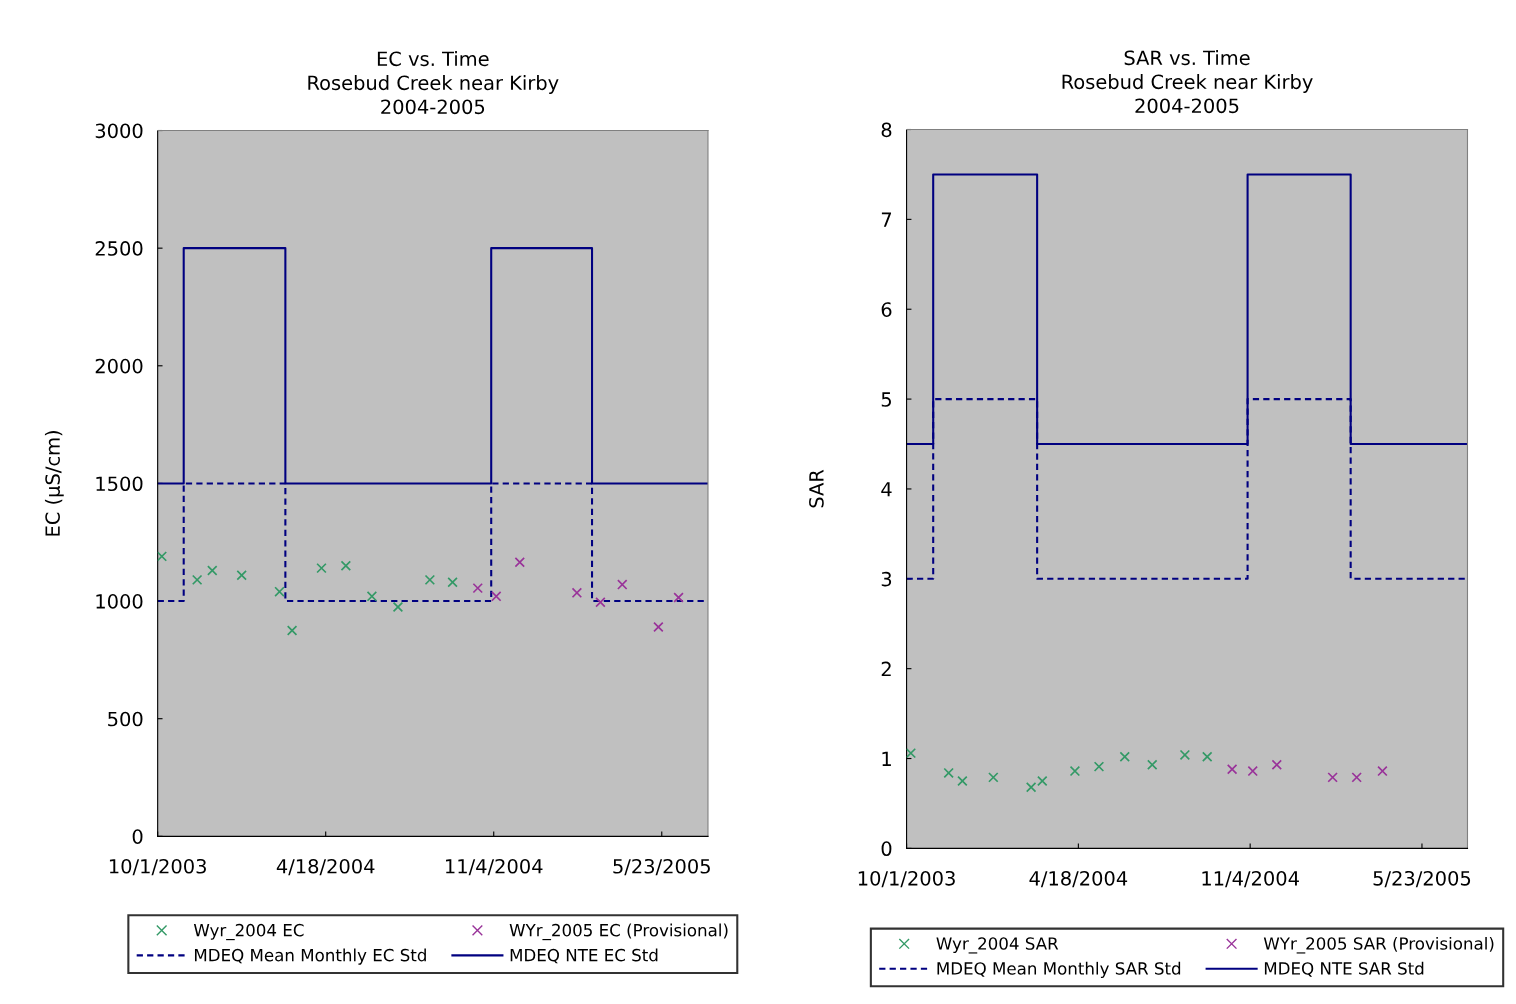 The image size is (1516, 1004). I want to click on legend-label: WYr_2005 SAR (Provisional), so click(1378, 945).